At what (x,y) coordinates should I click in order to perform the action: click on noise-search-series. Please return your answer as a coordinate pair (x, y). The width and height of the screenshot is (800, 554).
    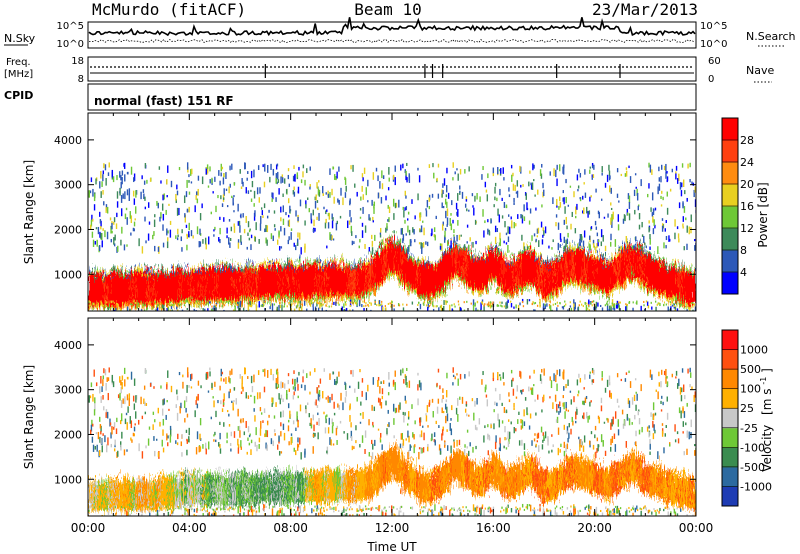
    Looking at the image, I should click on (392, 41).